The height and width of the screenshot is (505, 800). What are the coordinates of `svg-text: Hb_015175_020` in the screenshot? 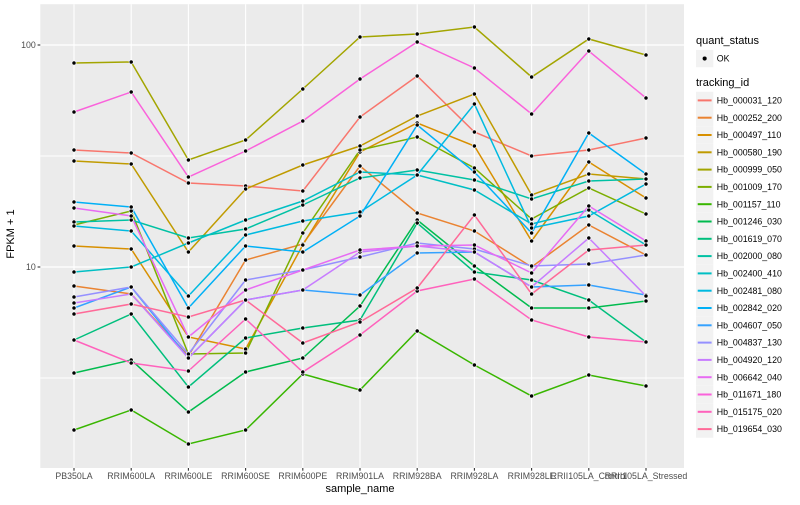 It's located at (749, 412).